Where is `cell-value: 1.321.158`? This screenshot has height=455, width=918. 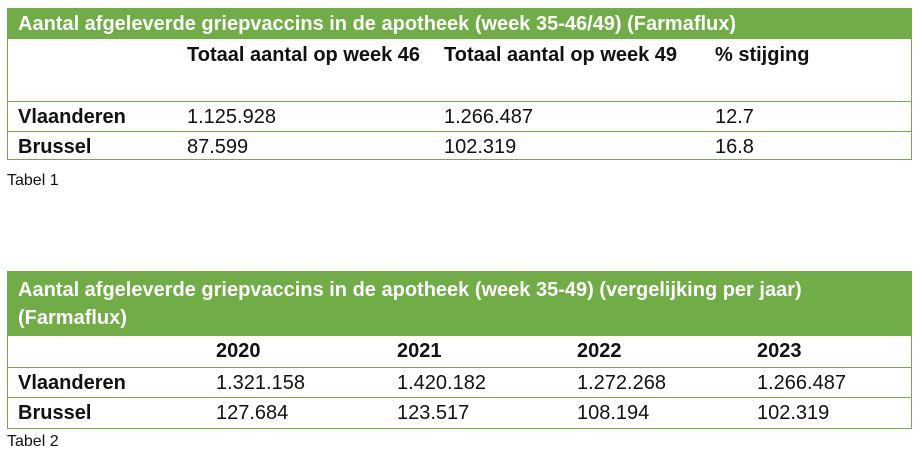 cell-value: 1.321.158 is located at coordinates (260, 383).